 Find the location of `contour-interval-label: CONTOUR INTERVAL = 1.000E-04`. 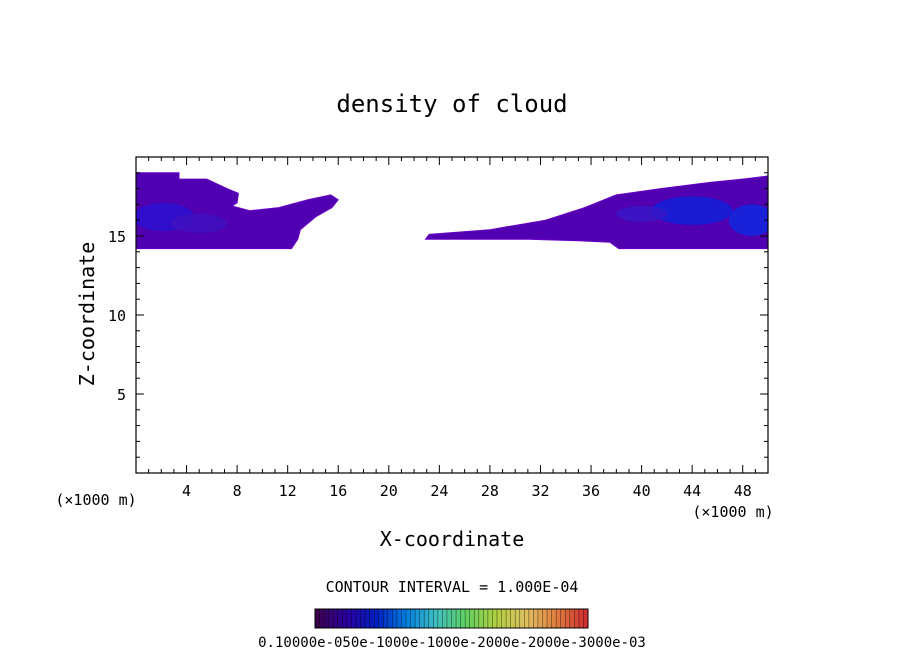

contour-interval-label: CONTOUR INTERVAL = 1.000E-04 is located at coordinates (452, 587).